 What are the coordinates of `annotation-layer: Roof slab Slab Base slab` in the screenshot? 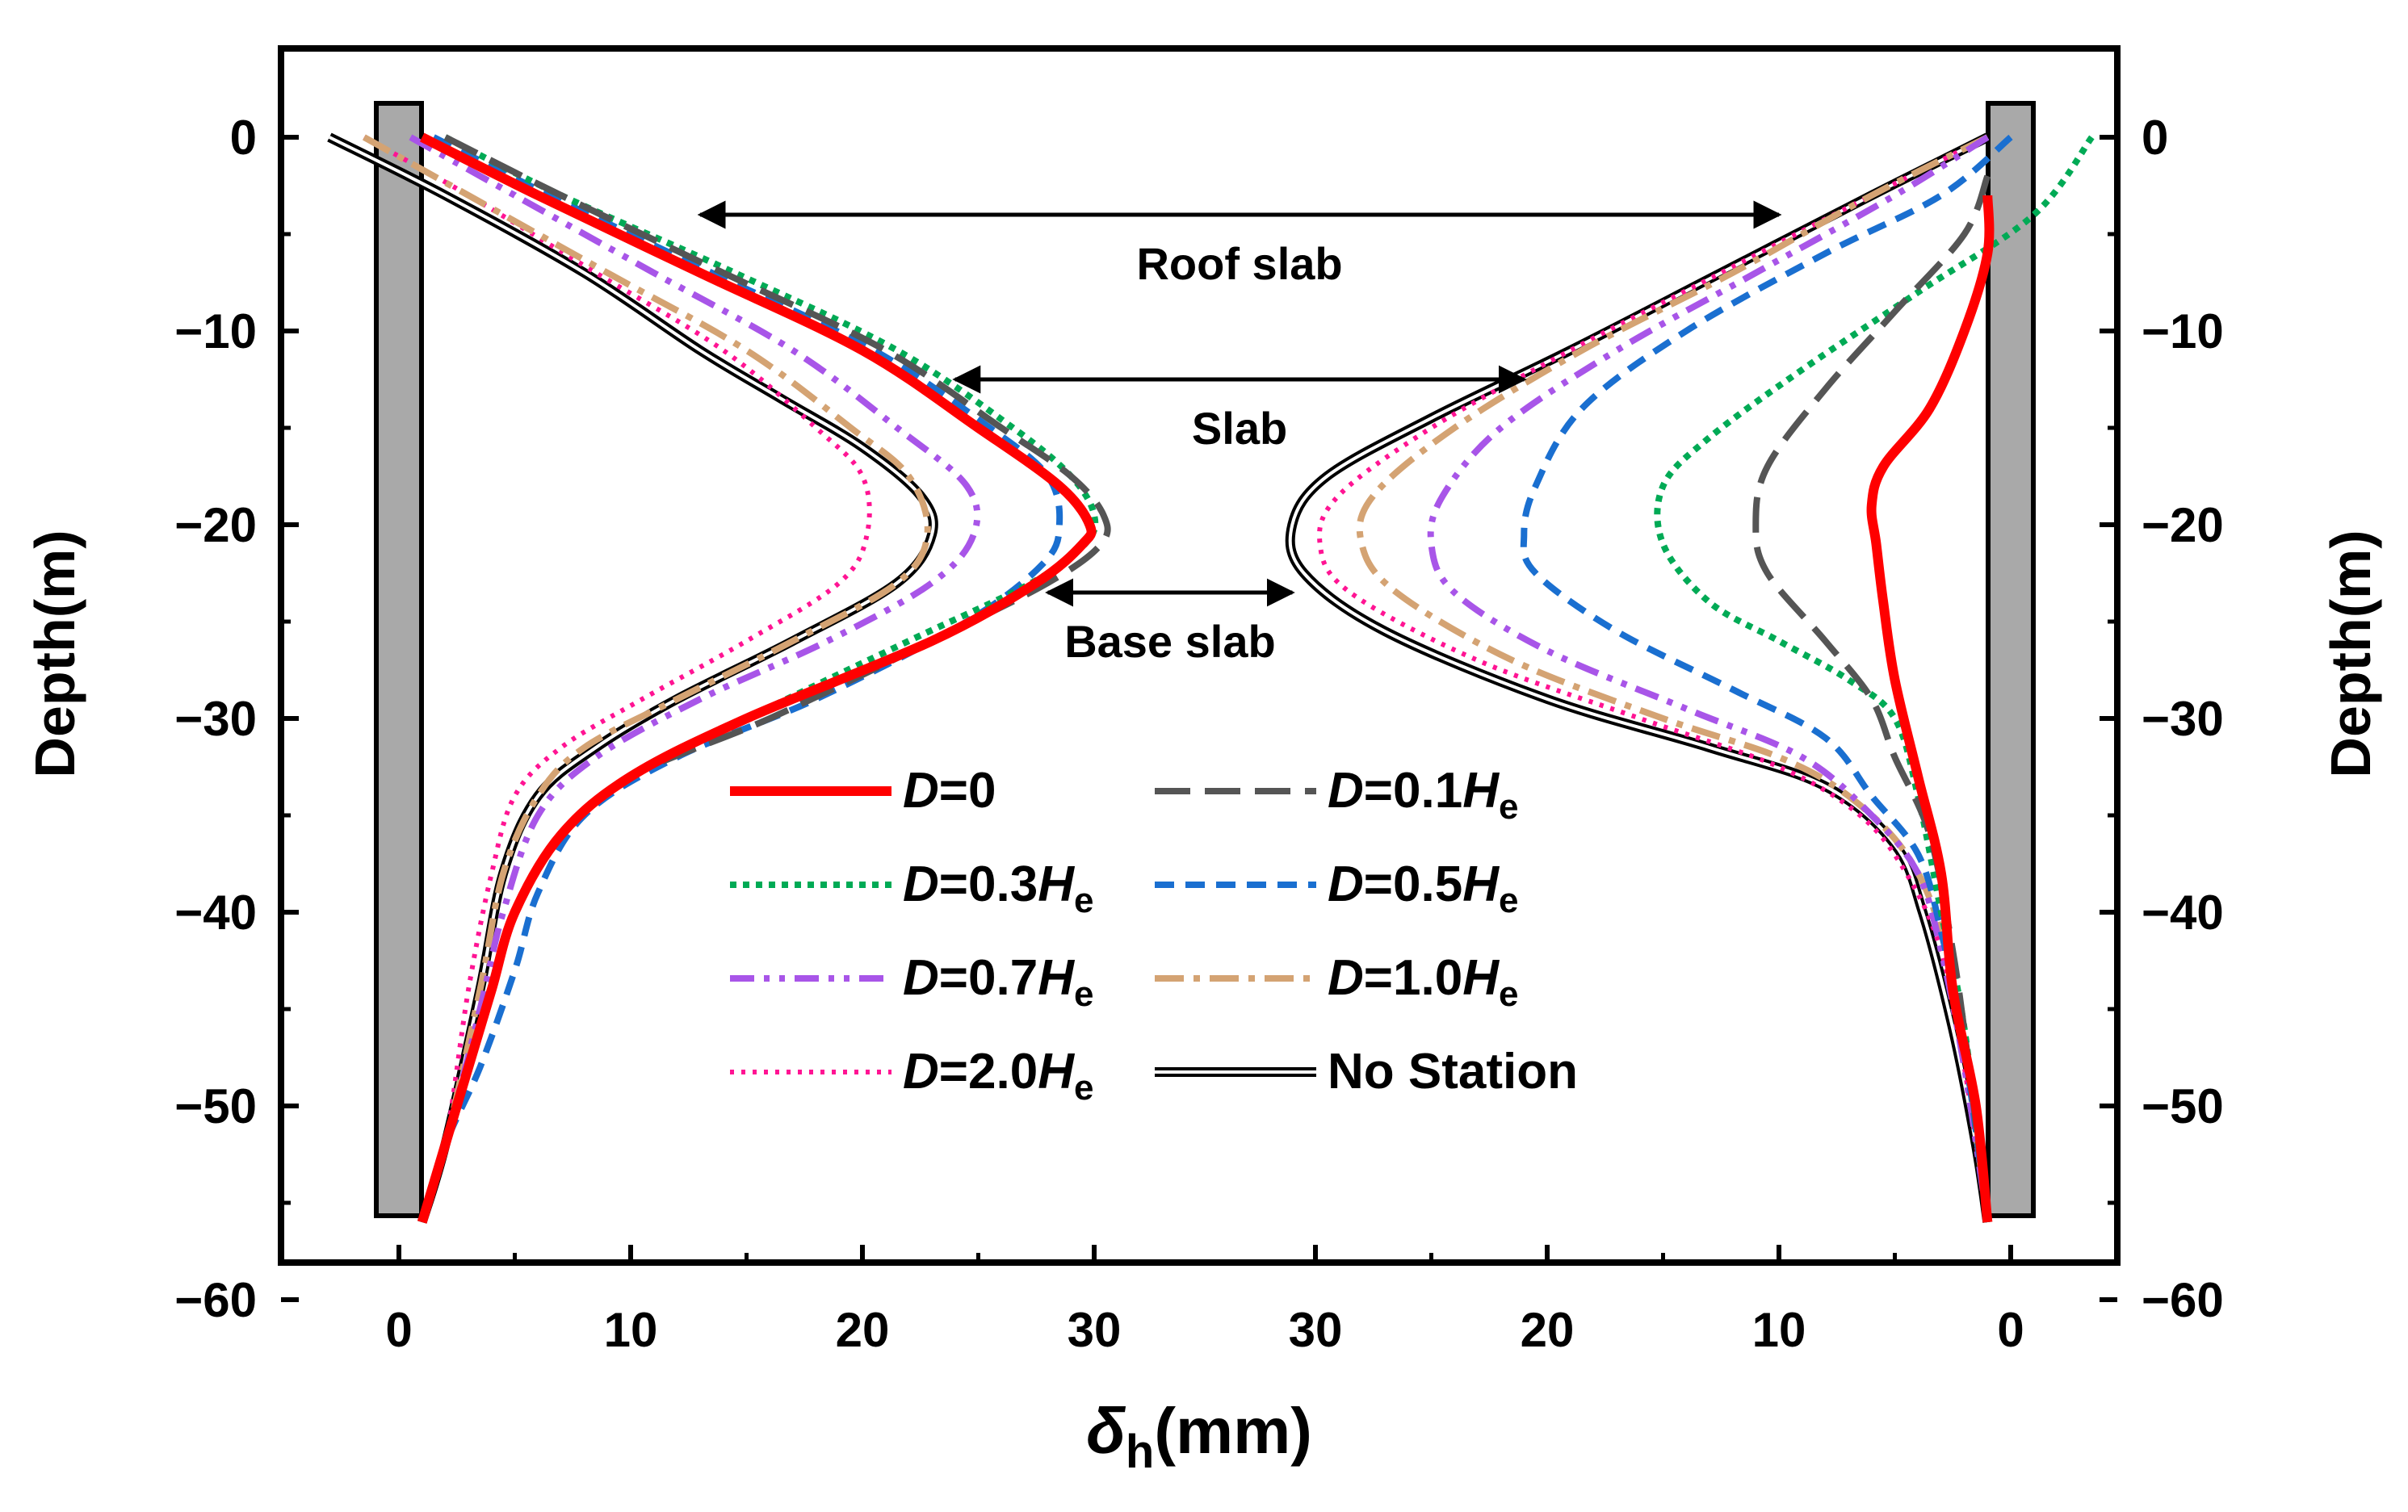 It's located at (1239, 433).